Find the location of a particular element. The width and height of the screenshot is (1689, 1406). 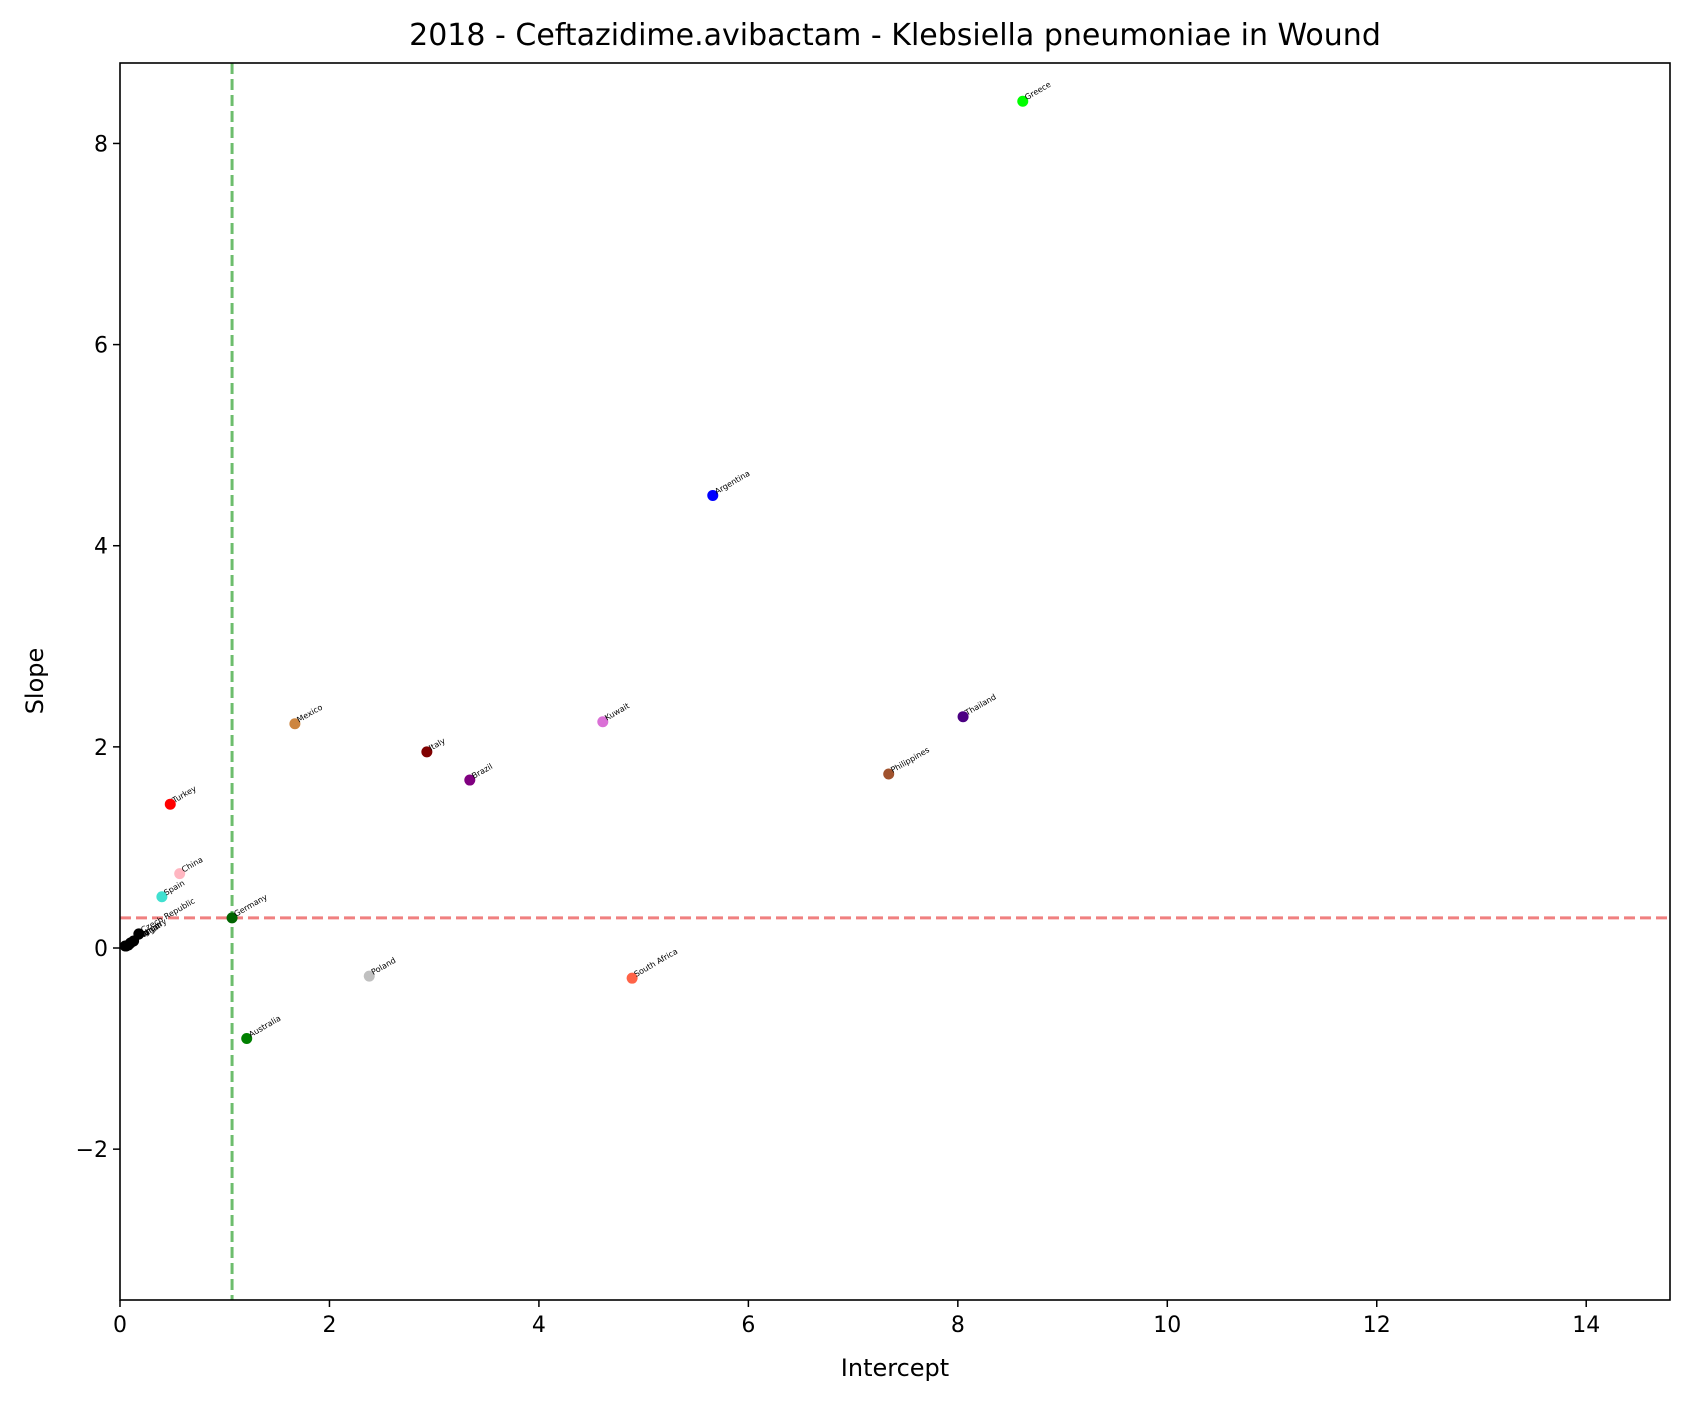

x-tick-label: 10 is located at coordinates (1167, 1325).